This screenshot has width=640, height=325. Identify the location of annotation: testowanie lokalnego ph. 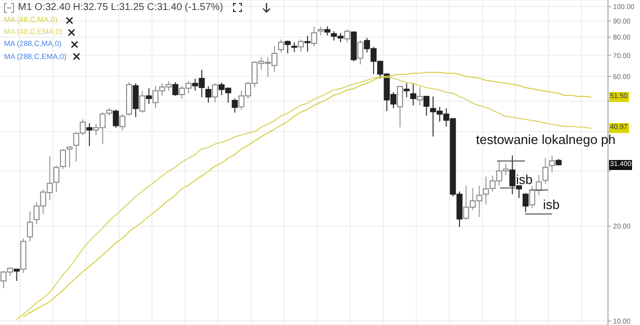
(546, 139).